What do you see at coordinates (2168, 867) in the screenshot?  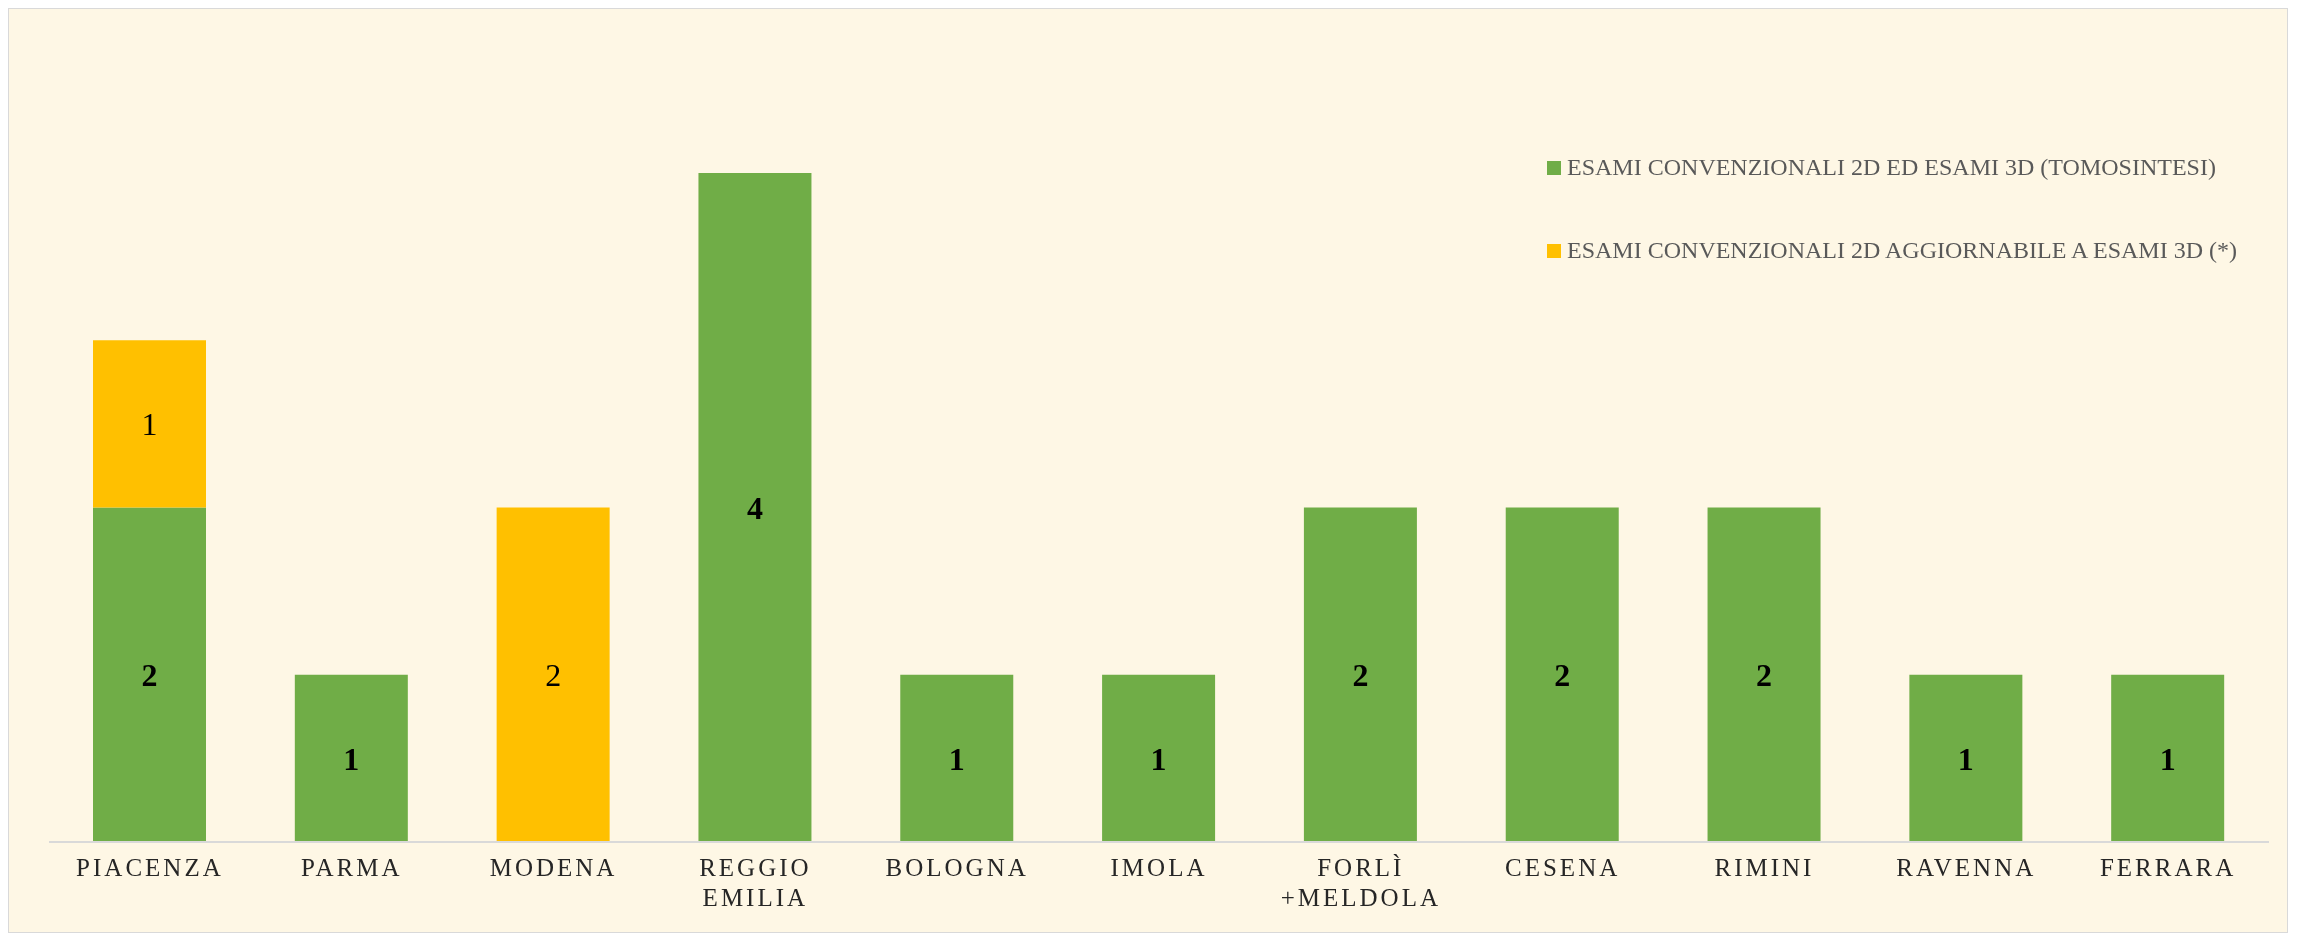 I see `x-tick-label: FERRARA` at bounding box center [2168, 867].